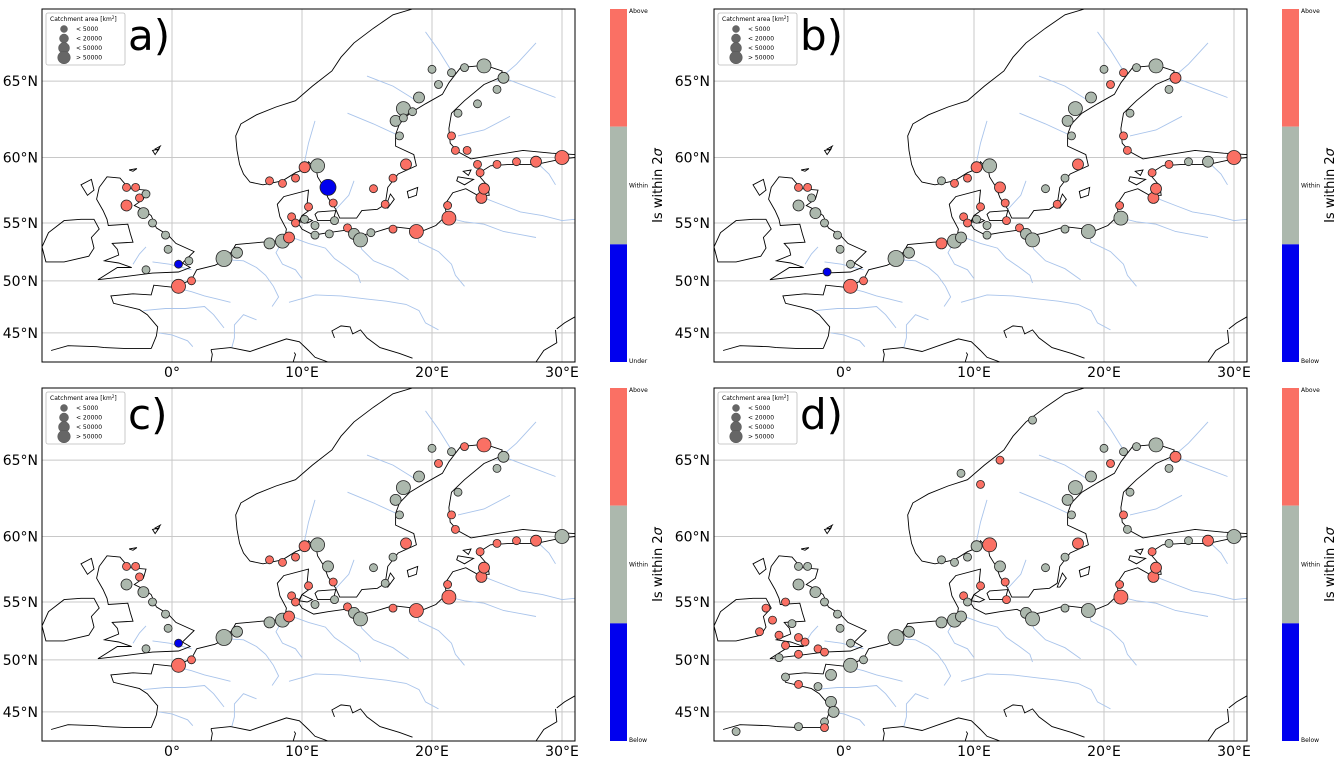 This screenshot has width=1344, height=758. I want to click on legend-item-label: < 50000, so click(89, 427).